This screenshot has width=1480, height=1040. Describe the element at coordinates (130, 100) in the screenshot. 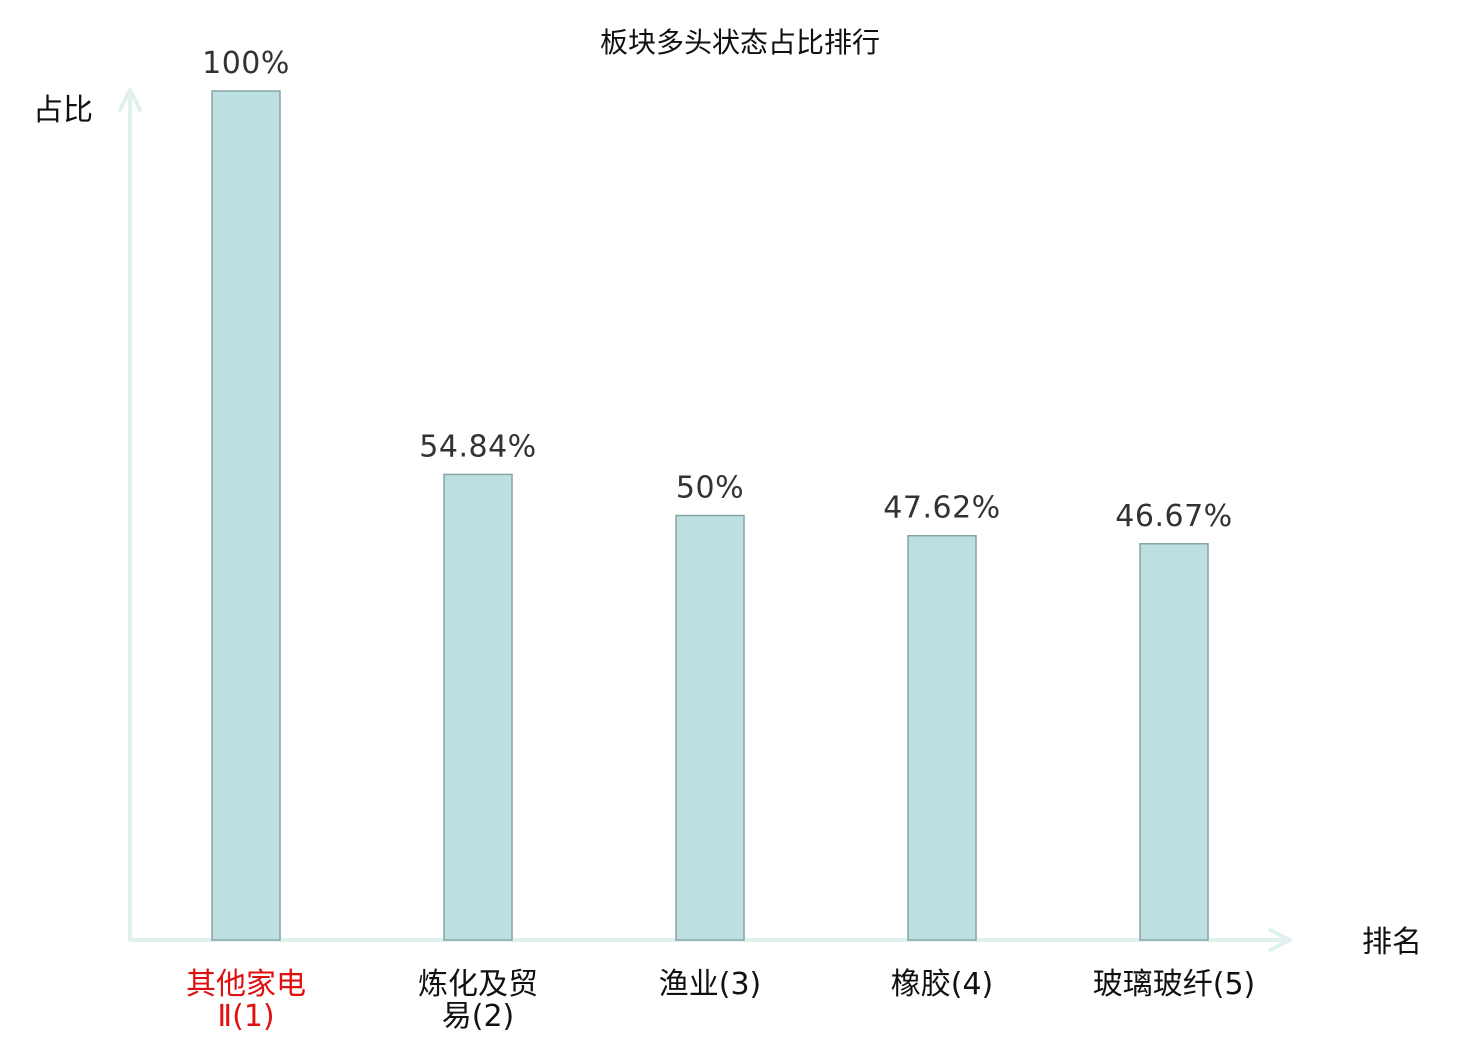

I see `y-axis-arrow` at that location.